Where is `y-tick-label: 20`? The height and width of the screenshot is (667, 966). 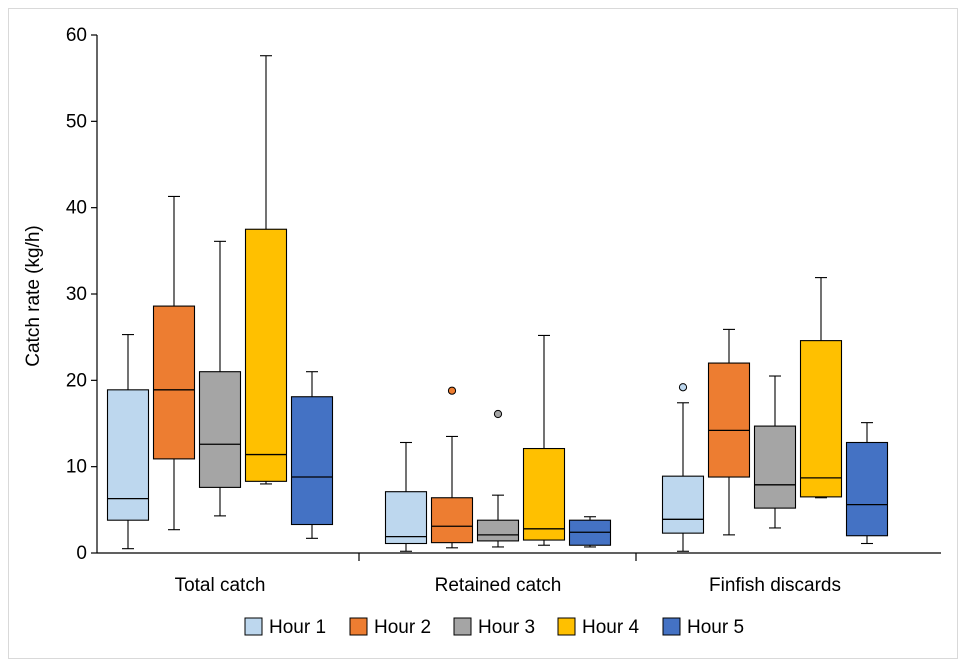 y-tick-label: 20 is located at coordinates (76, 380).